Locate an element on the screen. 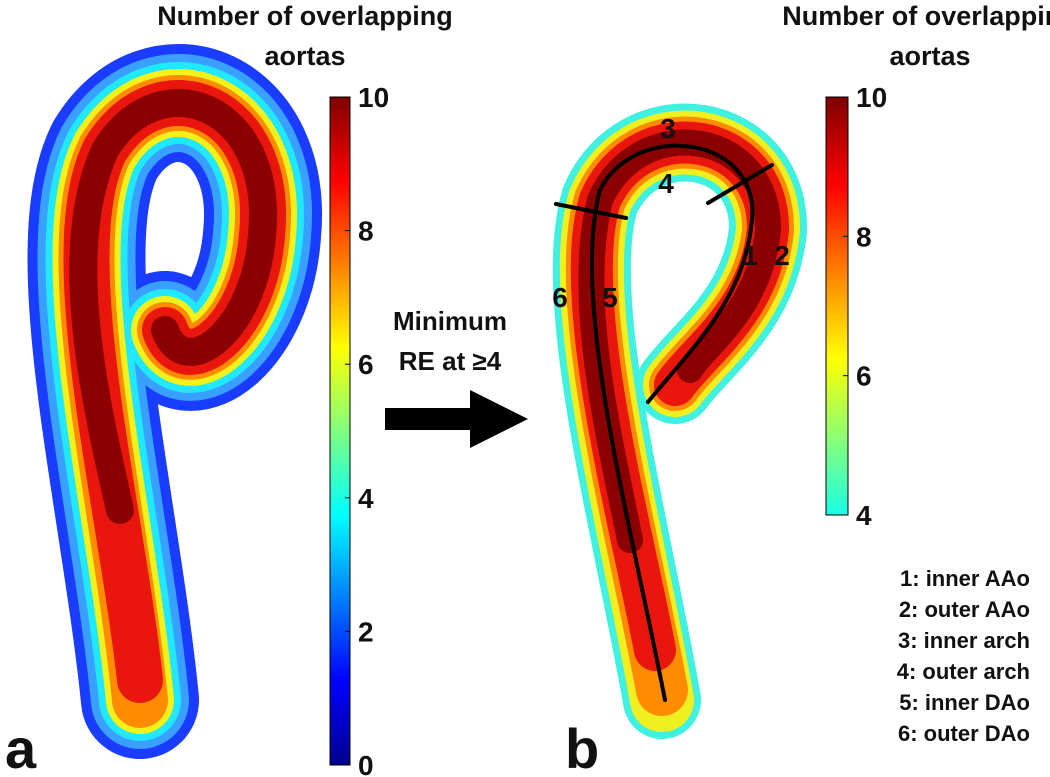 The image size is (1050, 777). region-label: 5 is located at coordinates (610, 297).